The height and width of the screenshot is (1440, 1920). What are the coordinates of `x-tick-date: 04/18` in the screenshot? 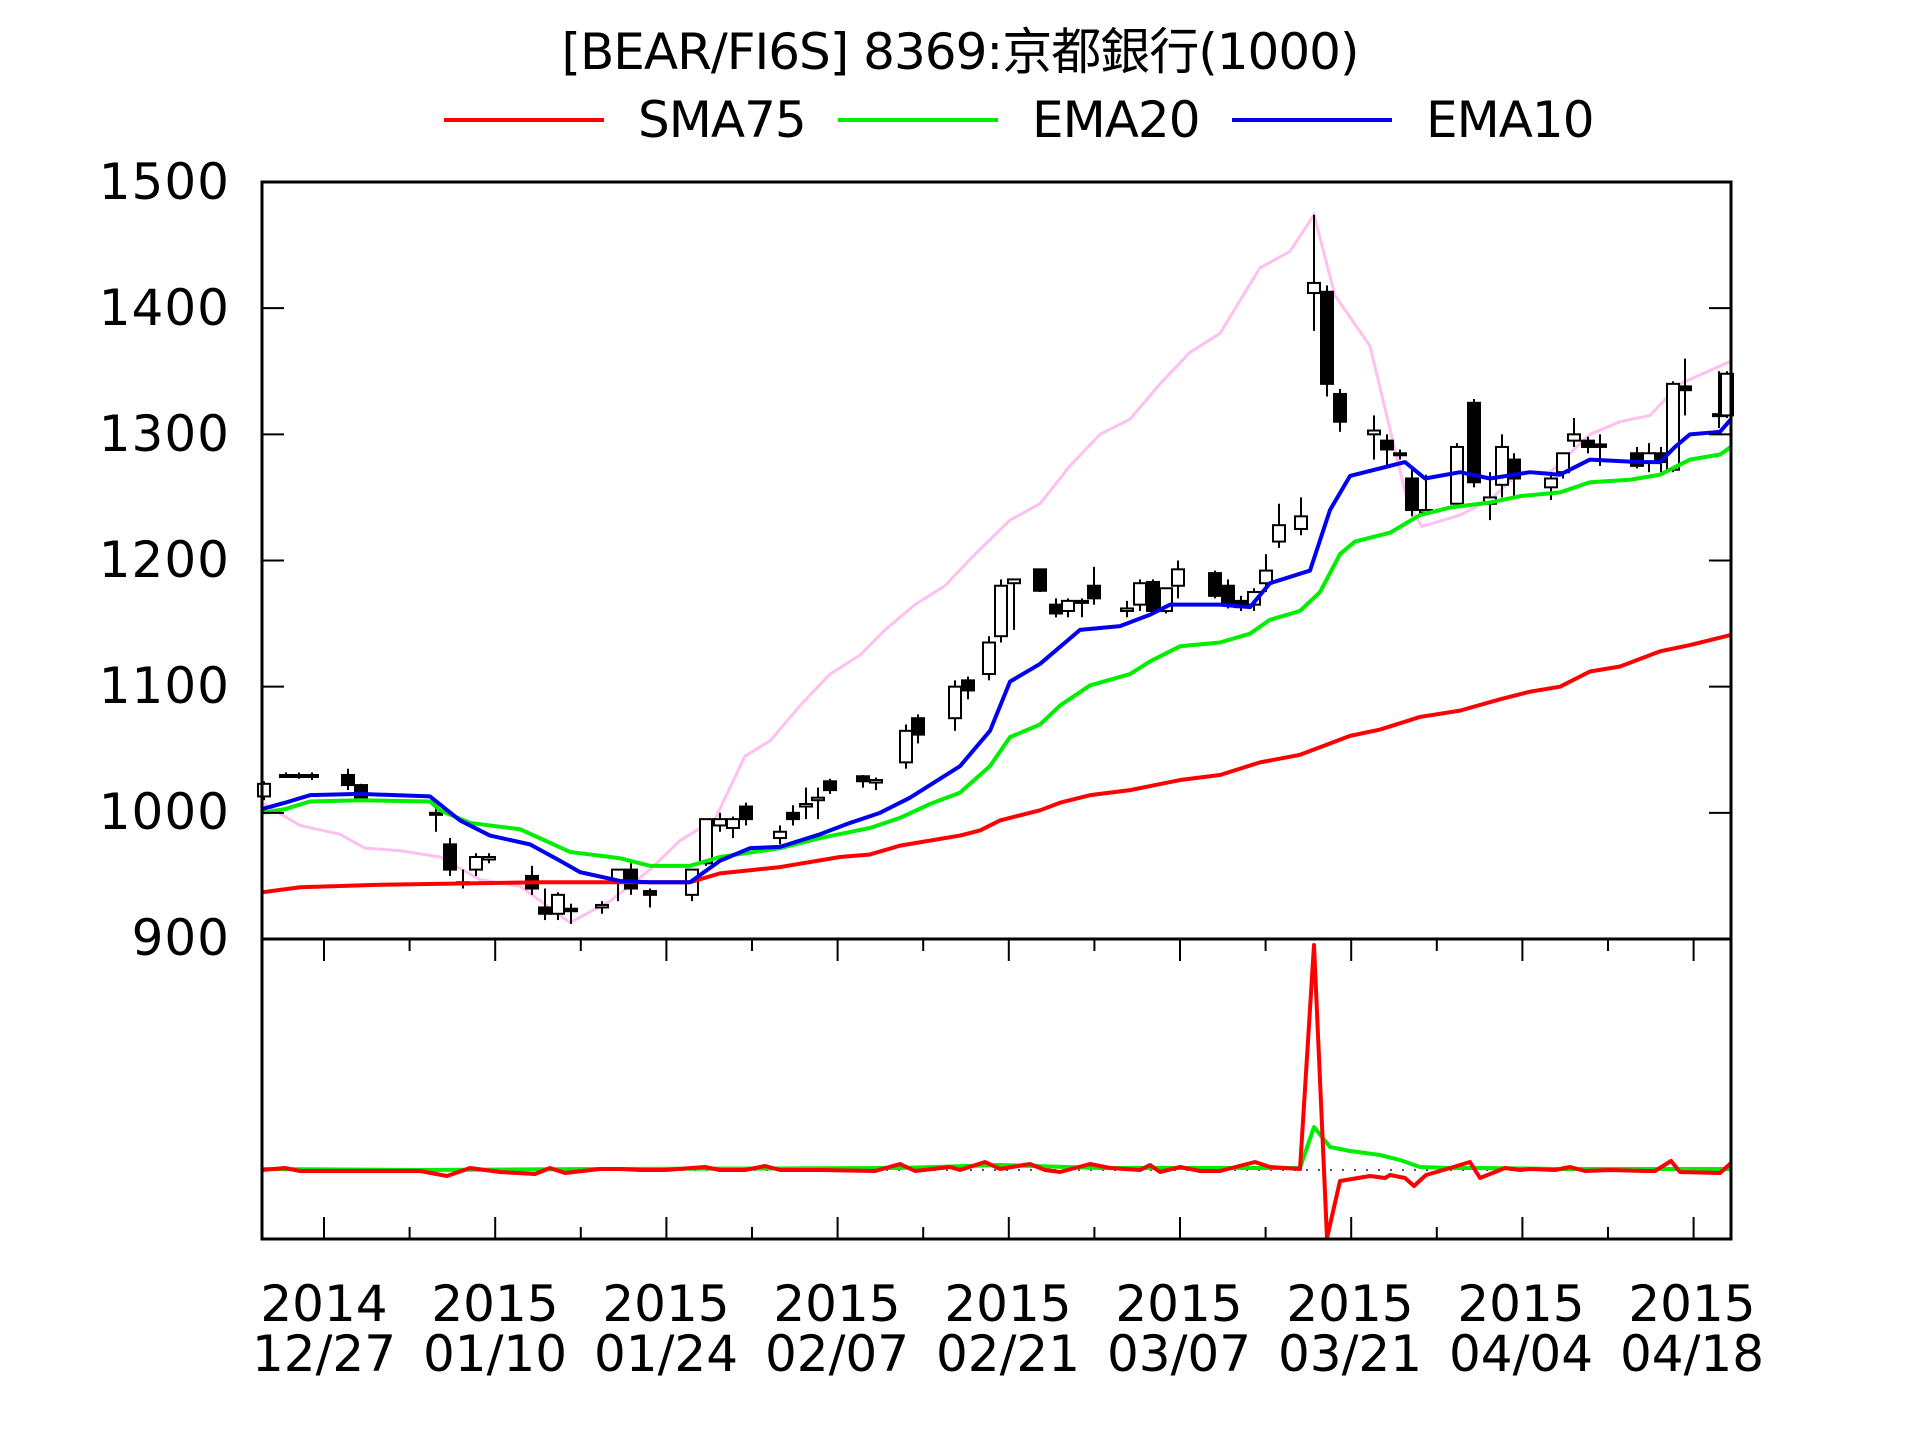 It's located at (1692, 1354).